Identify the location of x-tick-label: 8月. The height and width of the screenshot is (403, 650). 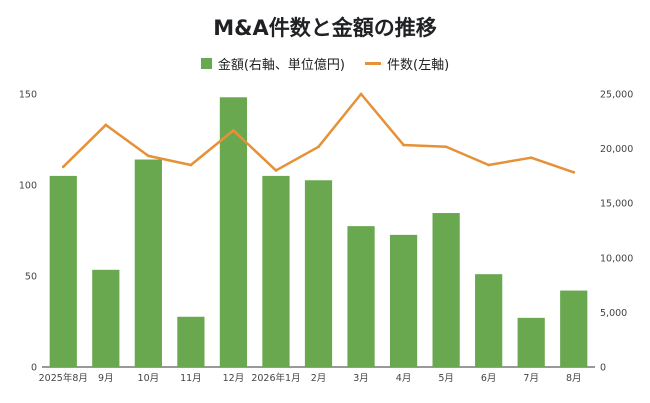
(574, 378).